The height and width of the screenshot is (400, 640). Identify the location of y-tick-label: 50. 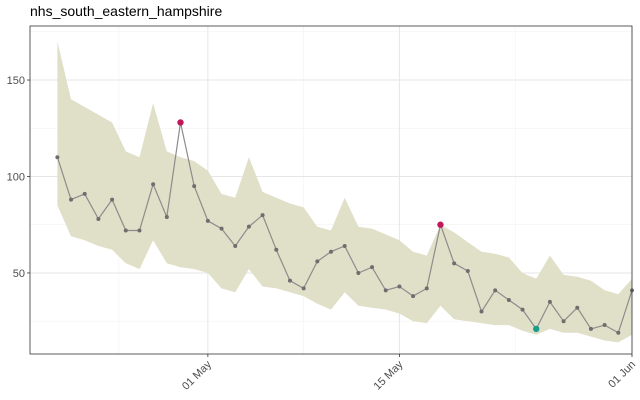
(19, 274).